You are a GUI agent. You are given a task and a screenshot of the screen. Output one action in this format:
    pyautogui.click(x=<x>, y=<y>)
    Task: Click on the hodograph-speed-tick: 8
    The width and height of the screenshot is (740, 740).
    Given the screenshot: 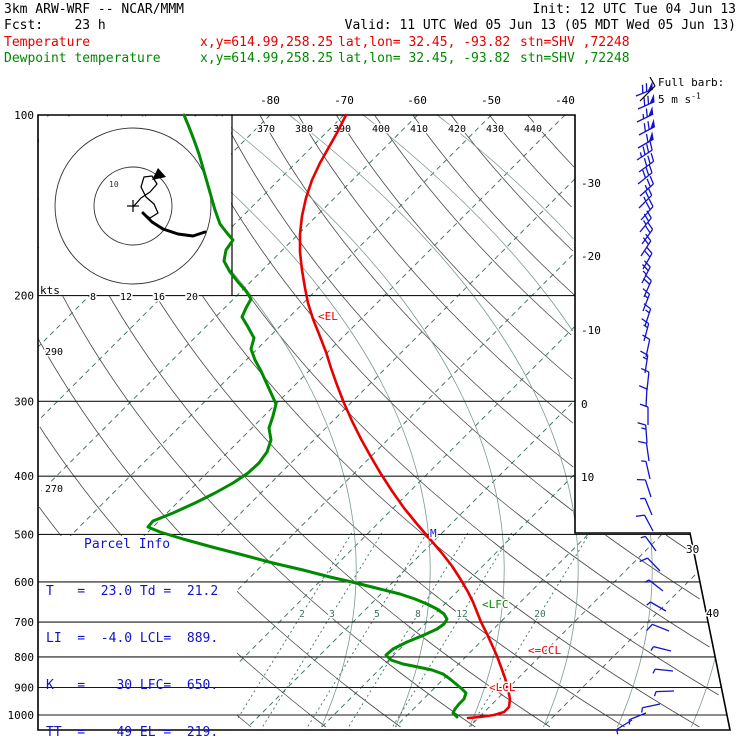 What is the action you would take?
    pyautogui.click(x=93, y=297)
    